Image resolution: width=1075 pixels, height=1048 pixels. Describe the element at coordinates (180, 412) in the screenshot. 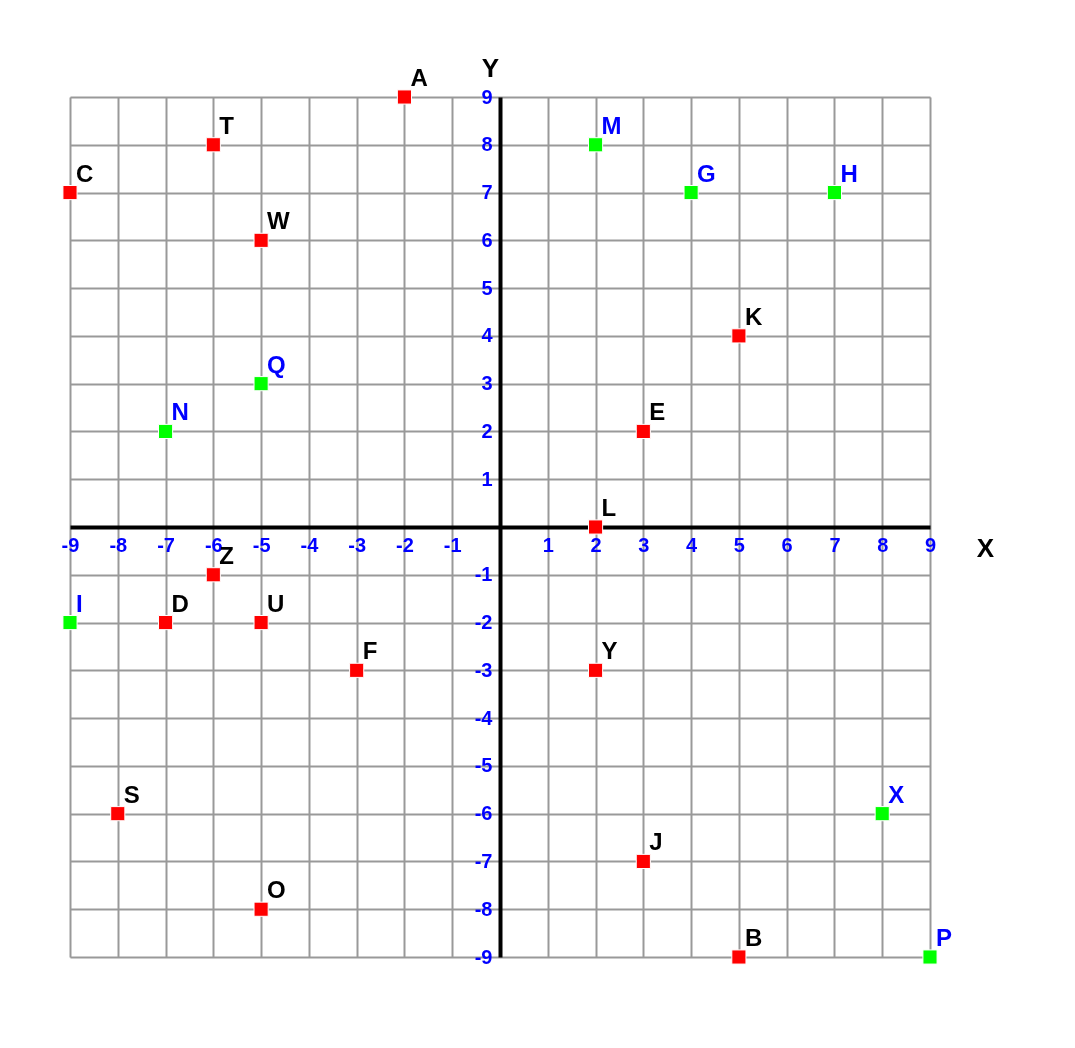

I see `data-label: N` at that location.